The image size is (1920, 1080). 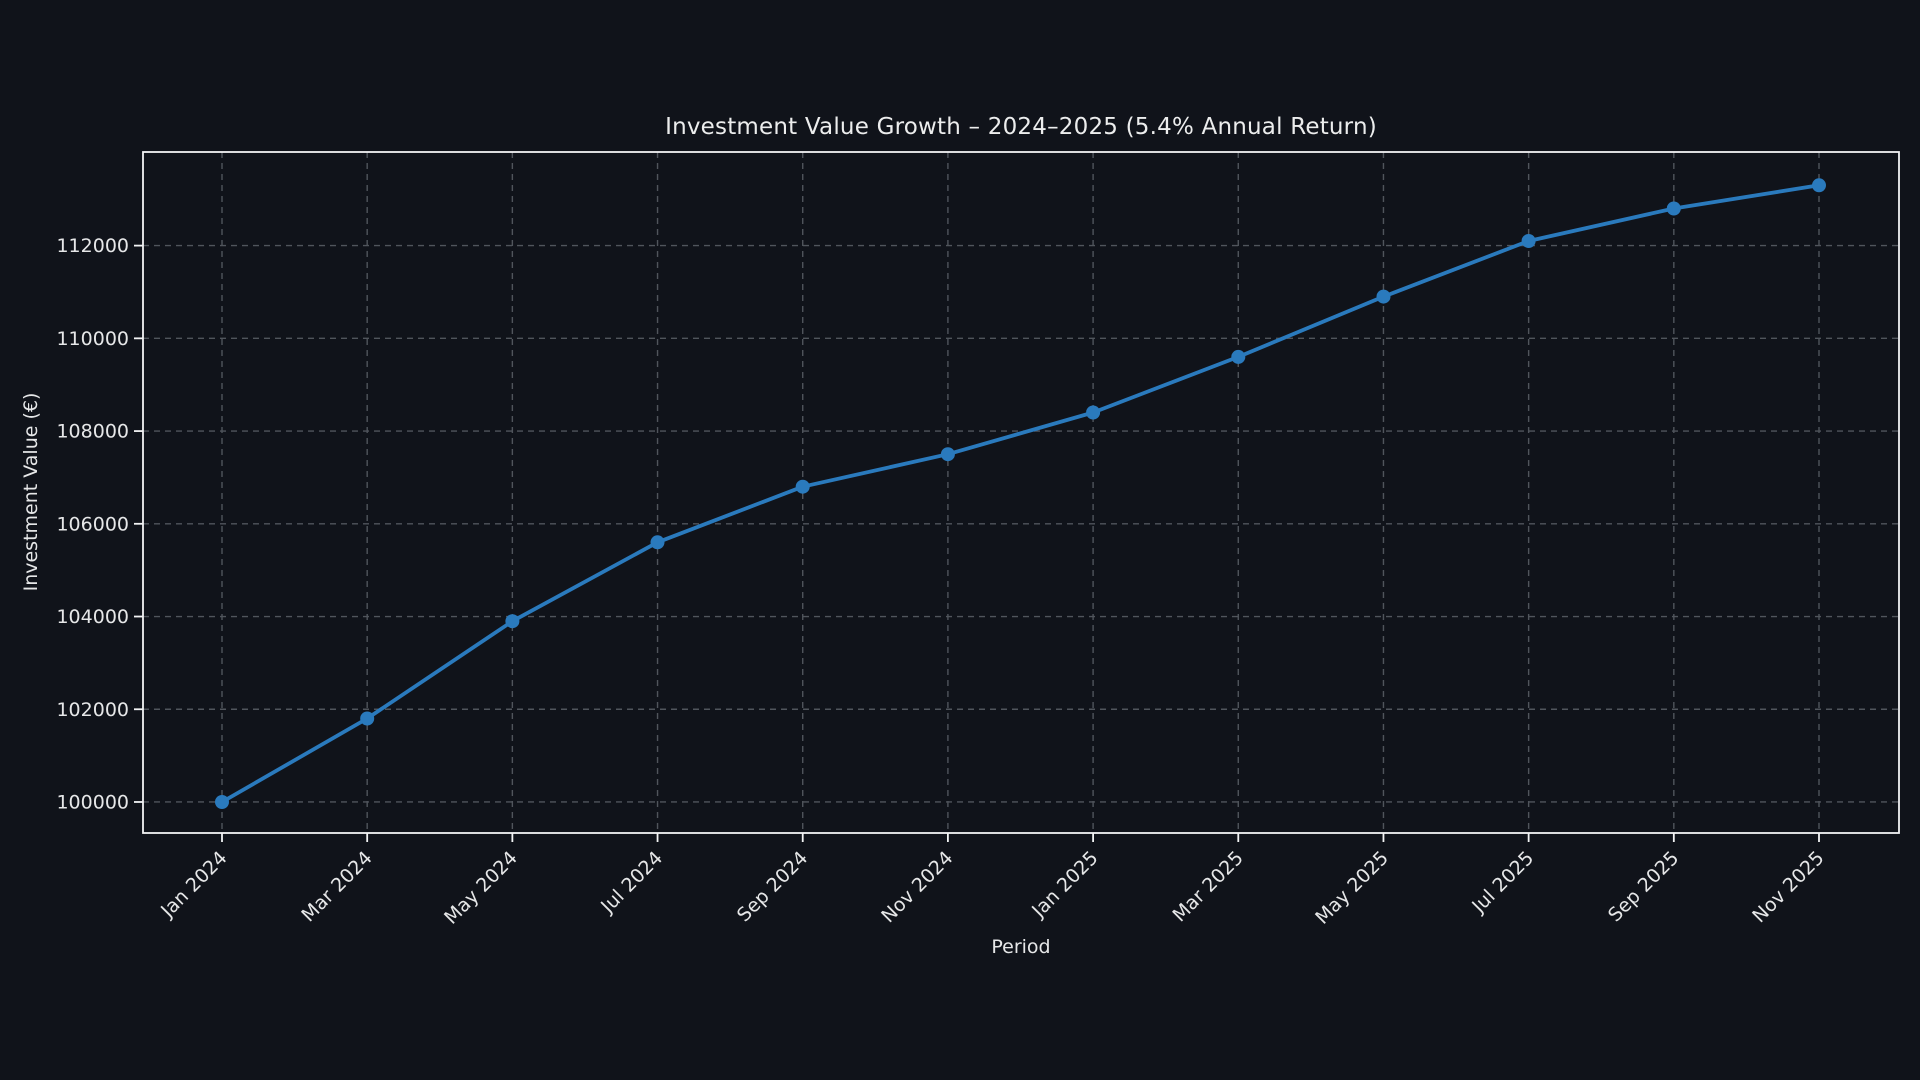 I want to click on y-tick-label: 110000, so click(x=92, y=339).